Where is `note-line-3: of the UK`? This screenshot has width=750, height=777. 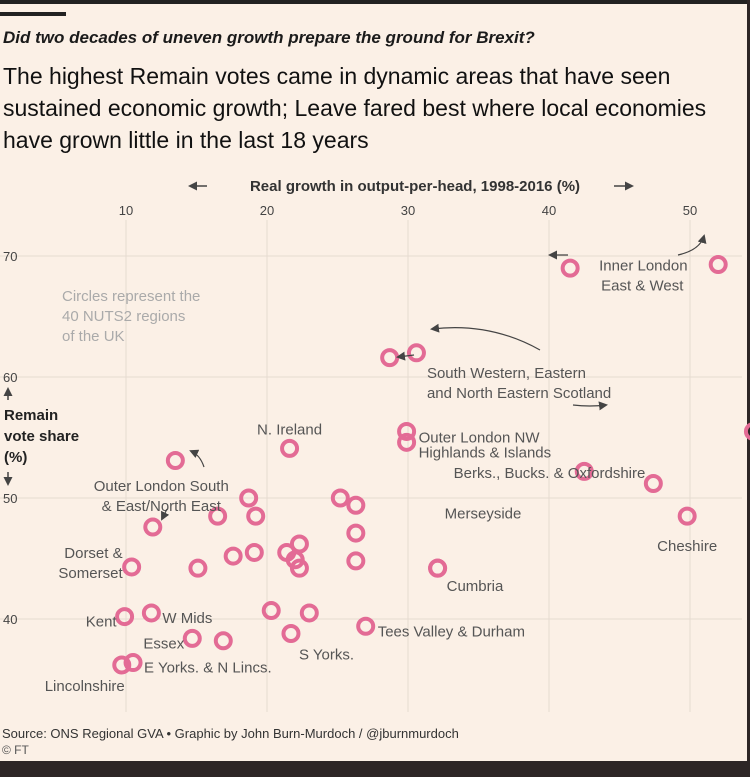 note-line-3: of the UK is located at coordinates (93, 336).